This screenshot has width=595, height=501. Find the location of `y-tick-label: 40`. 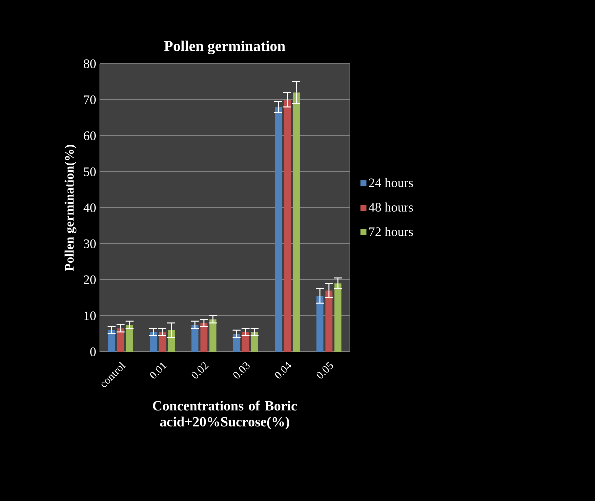

y-tick-label: 40 is located at coordinates (90, 208).